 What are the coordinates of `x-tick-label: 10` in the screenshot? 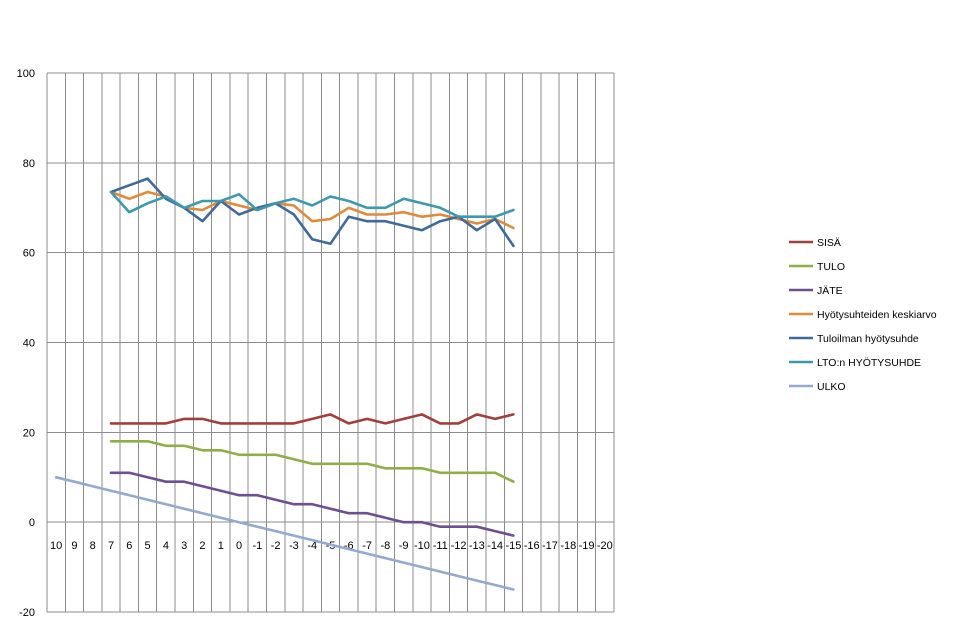 It's located at (56, 546).